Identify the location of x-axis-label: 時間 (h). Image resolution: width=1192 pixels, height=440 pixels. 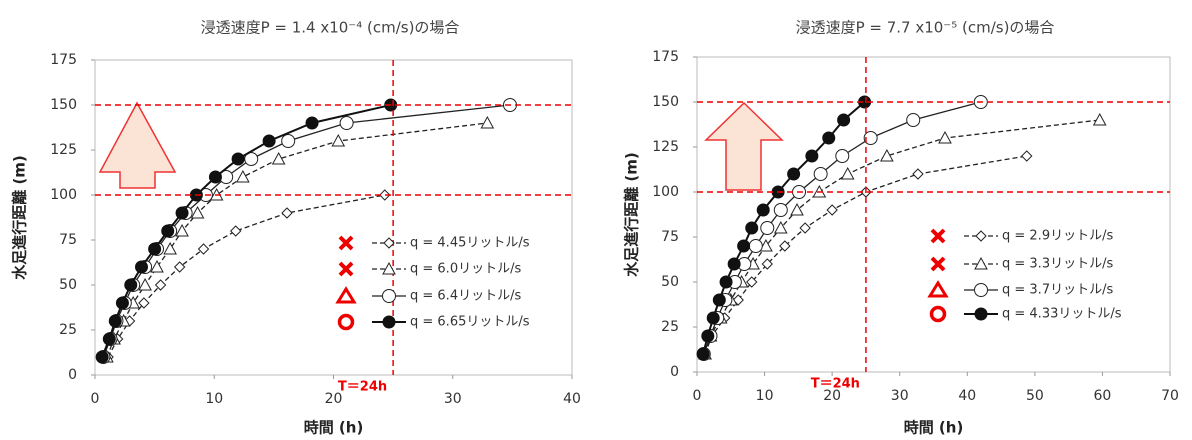
(934, 428).